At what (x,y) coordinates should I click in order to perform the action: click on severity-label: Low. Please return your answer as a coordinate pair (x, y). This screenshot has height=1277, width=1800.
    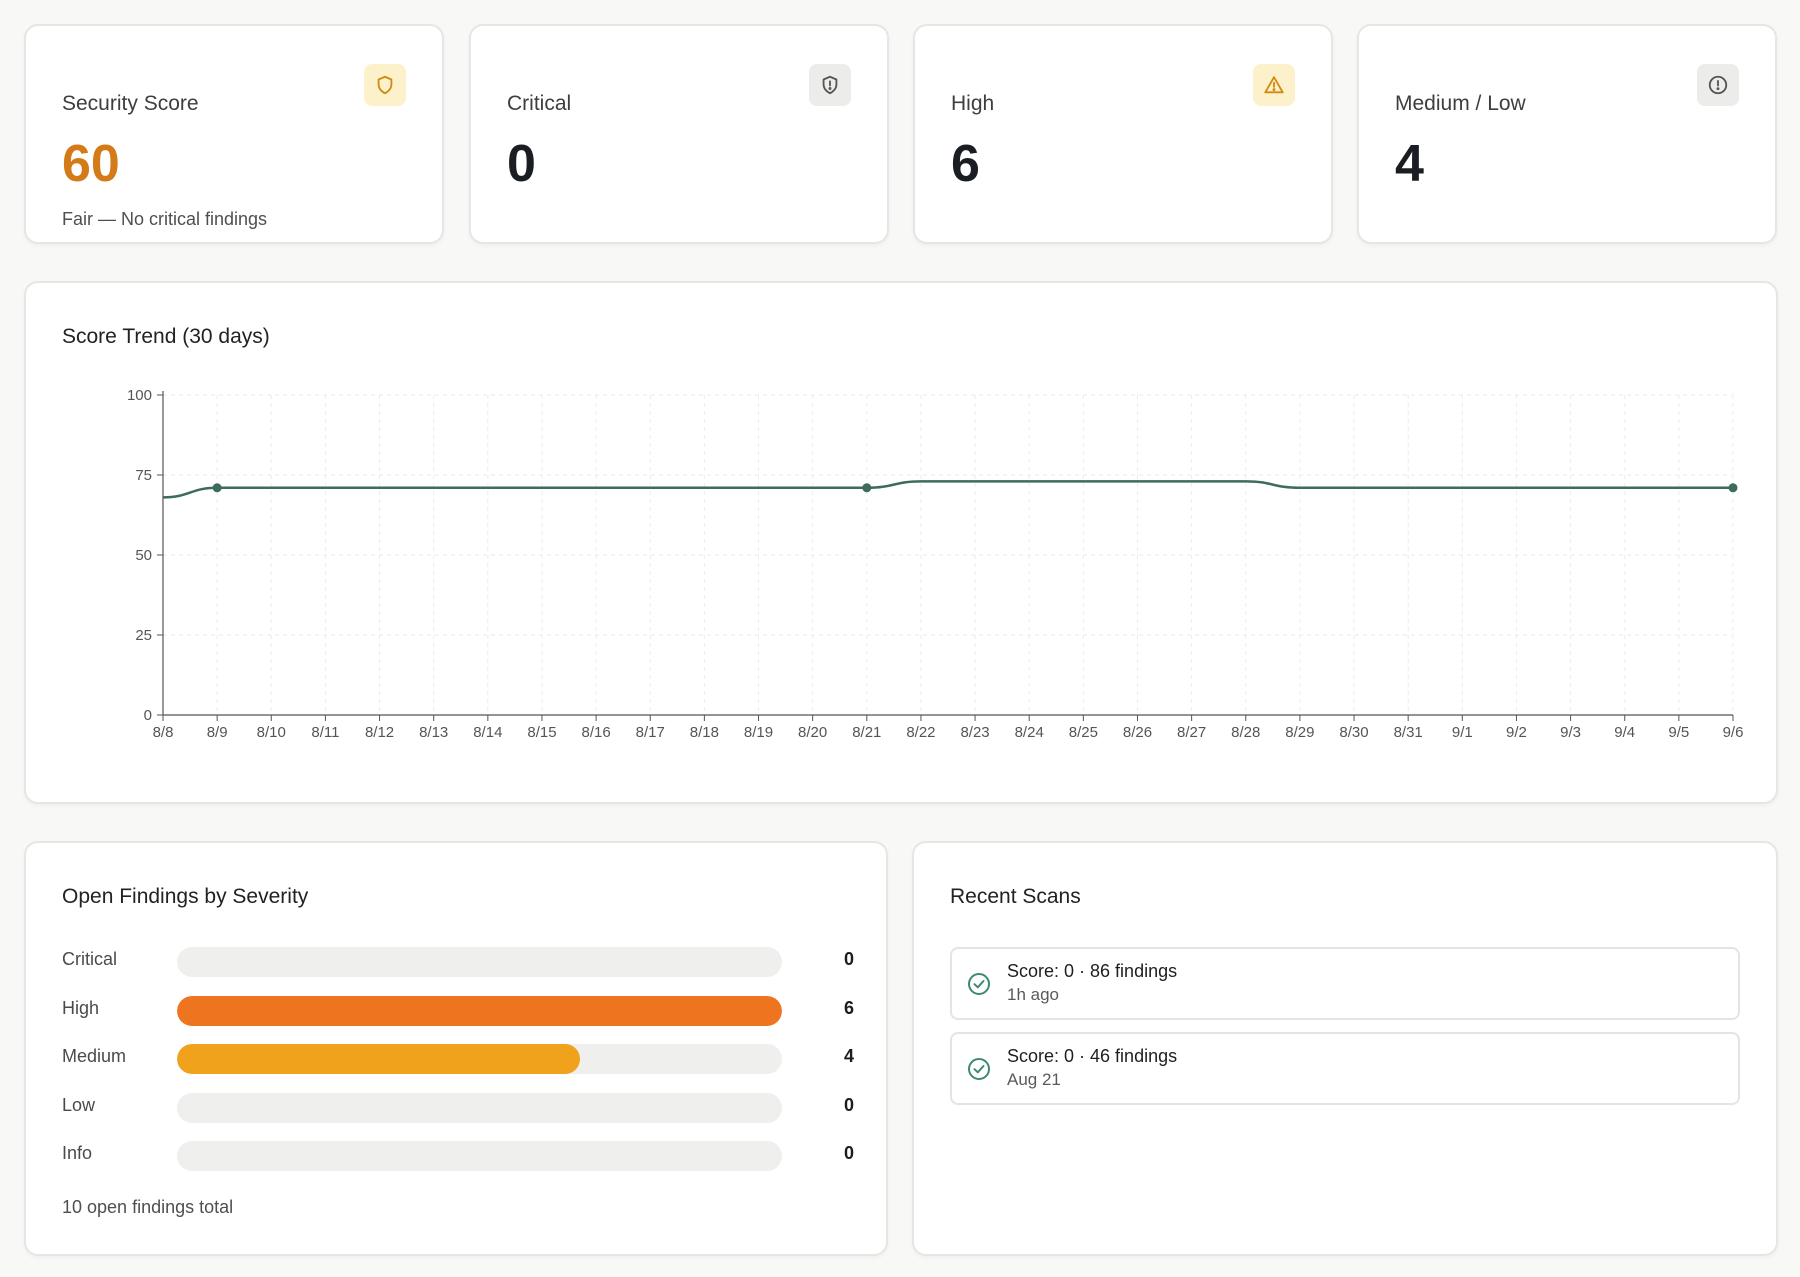
    Looking at the image, I should click on (79, 1105).